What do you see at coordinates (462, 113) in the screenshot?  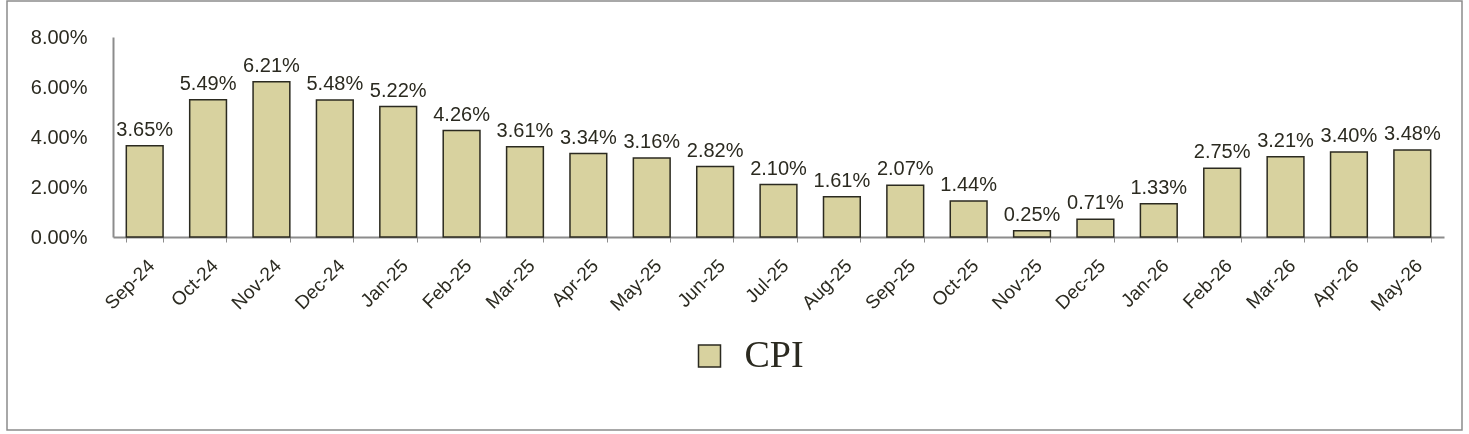 I see `data-label: 4.26%` at bounding box center [462, 113].